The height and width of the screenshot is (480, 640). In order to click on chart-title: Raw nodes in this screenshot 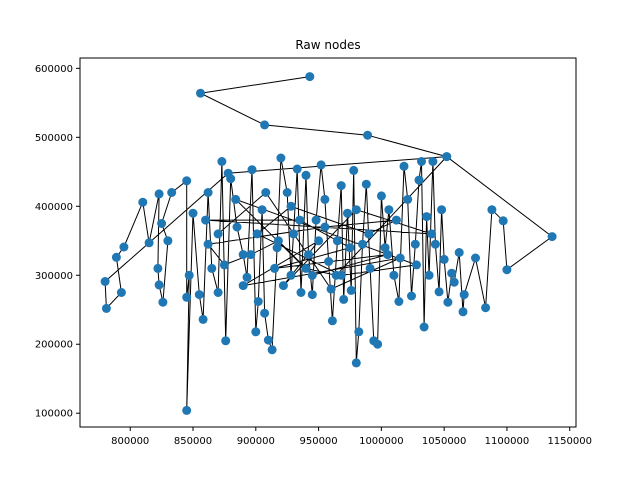, I will do `click(327, 45)`.